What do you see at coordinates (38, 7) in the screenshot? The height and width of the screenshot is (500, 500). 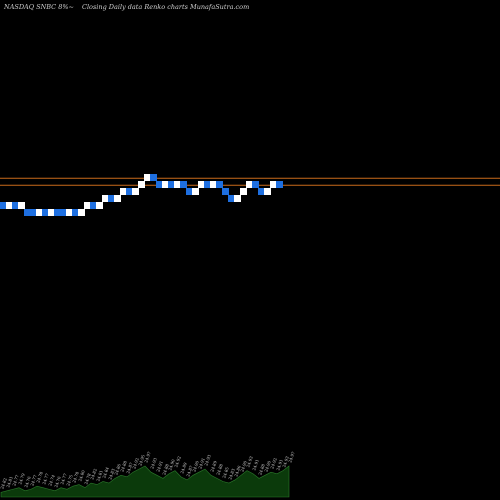 I see `chart-symbol: NASDAQ SNBC 8%~` at bounding box center [38, 7].